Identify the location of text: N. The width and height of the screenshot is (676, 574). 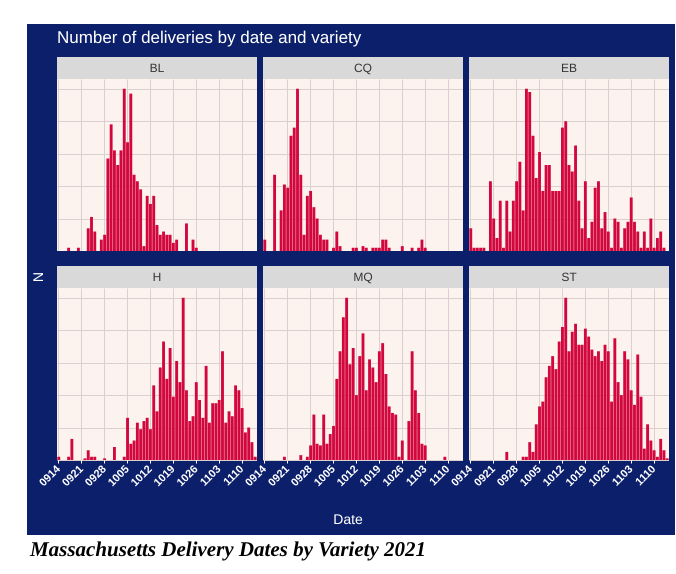
(38, 277).